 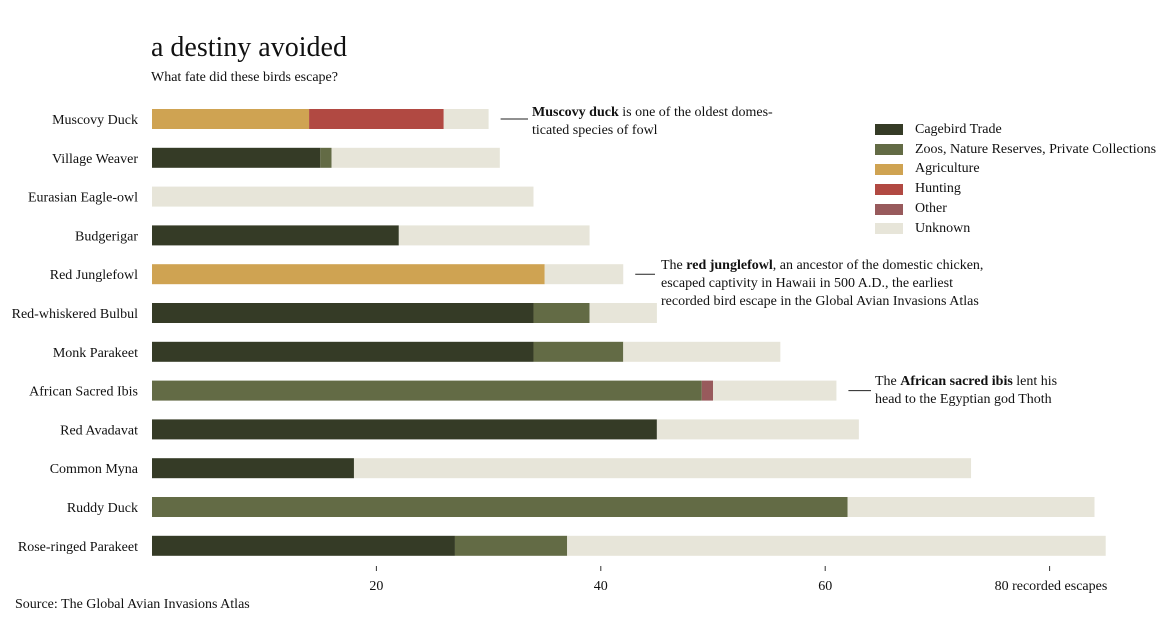 What do you see at coordinates (578, 351) in the screenshot?
I see `bar-monk-parakeet-zoos-nature-reserves-private-collections` at bounding box center [578, 351].